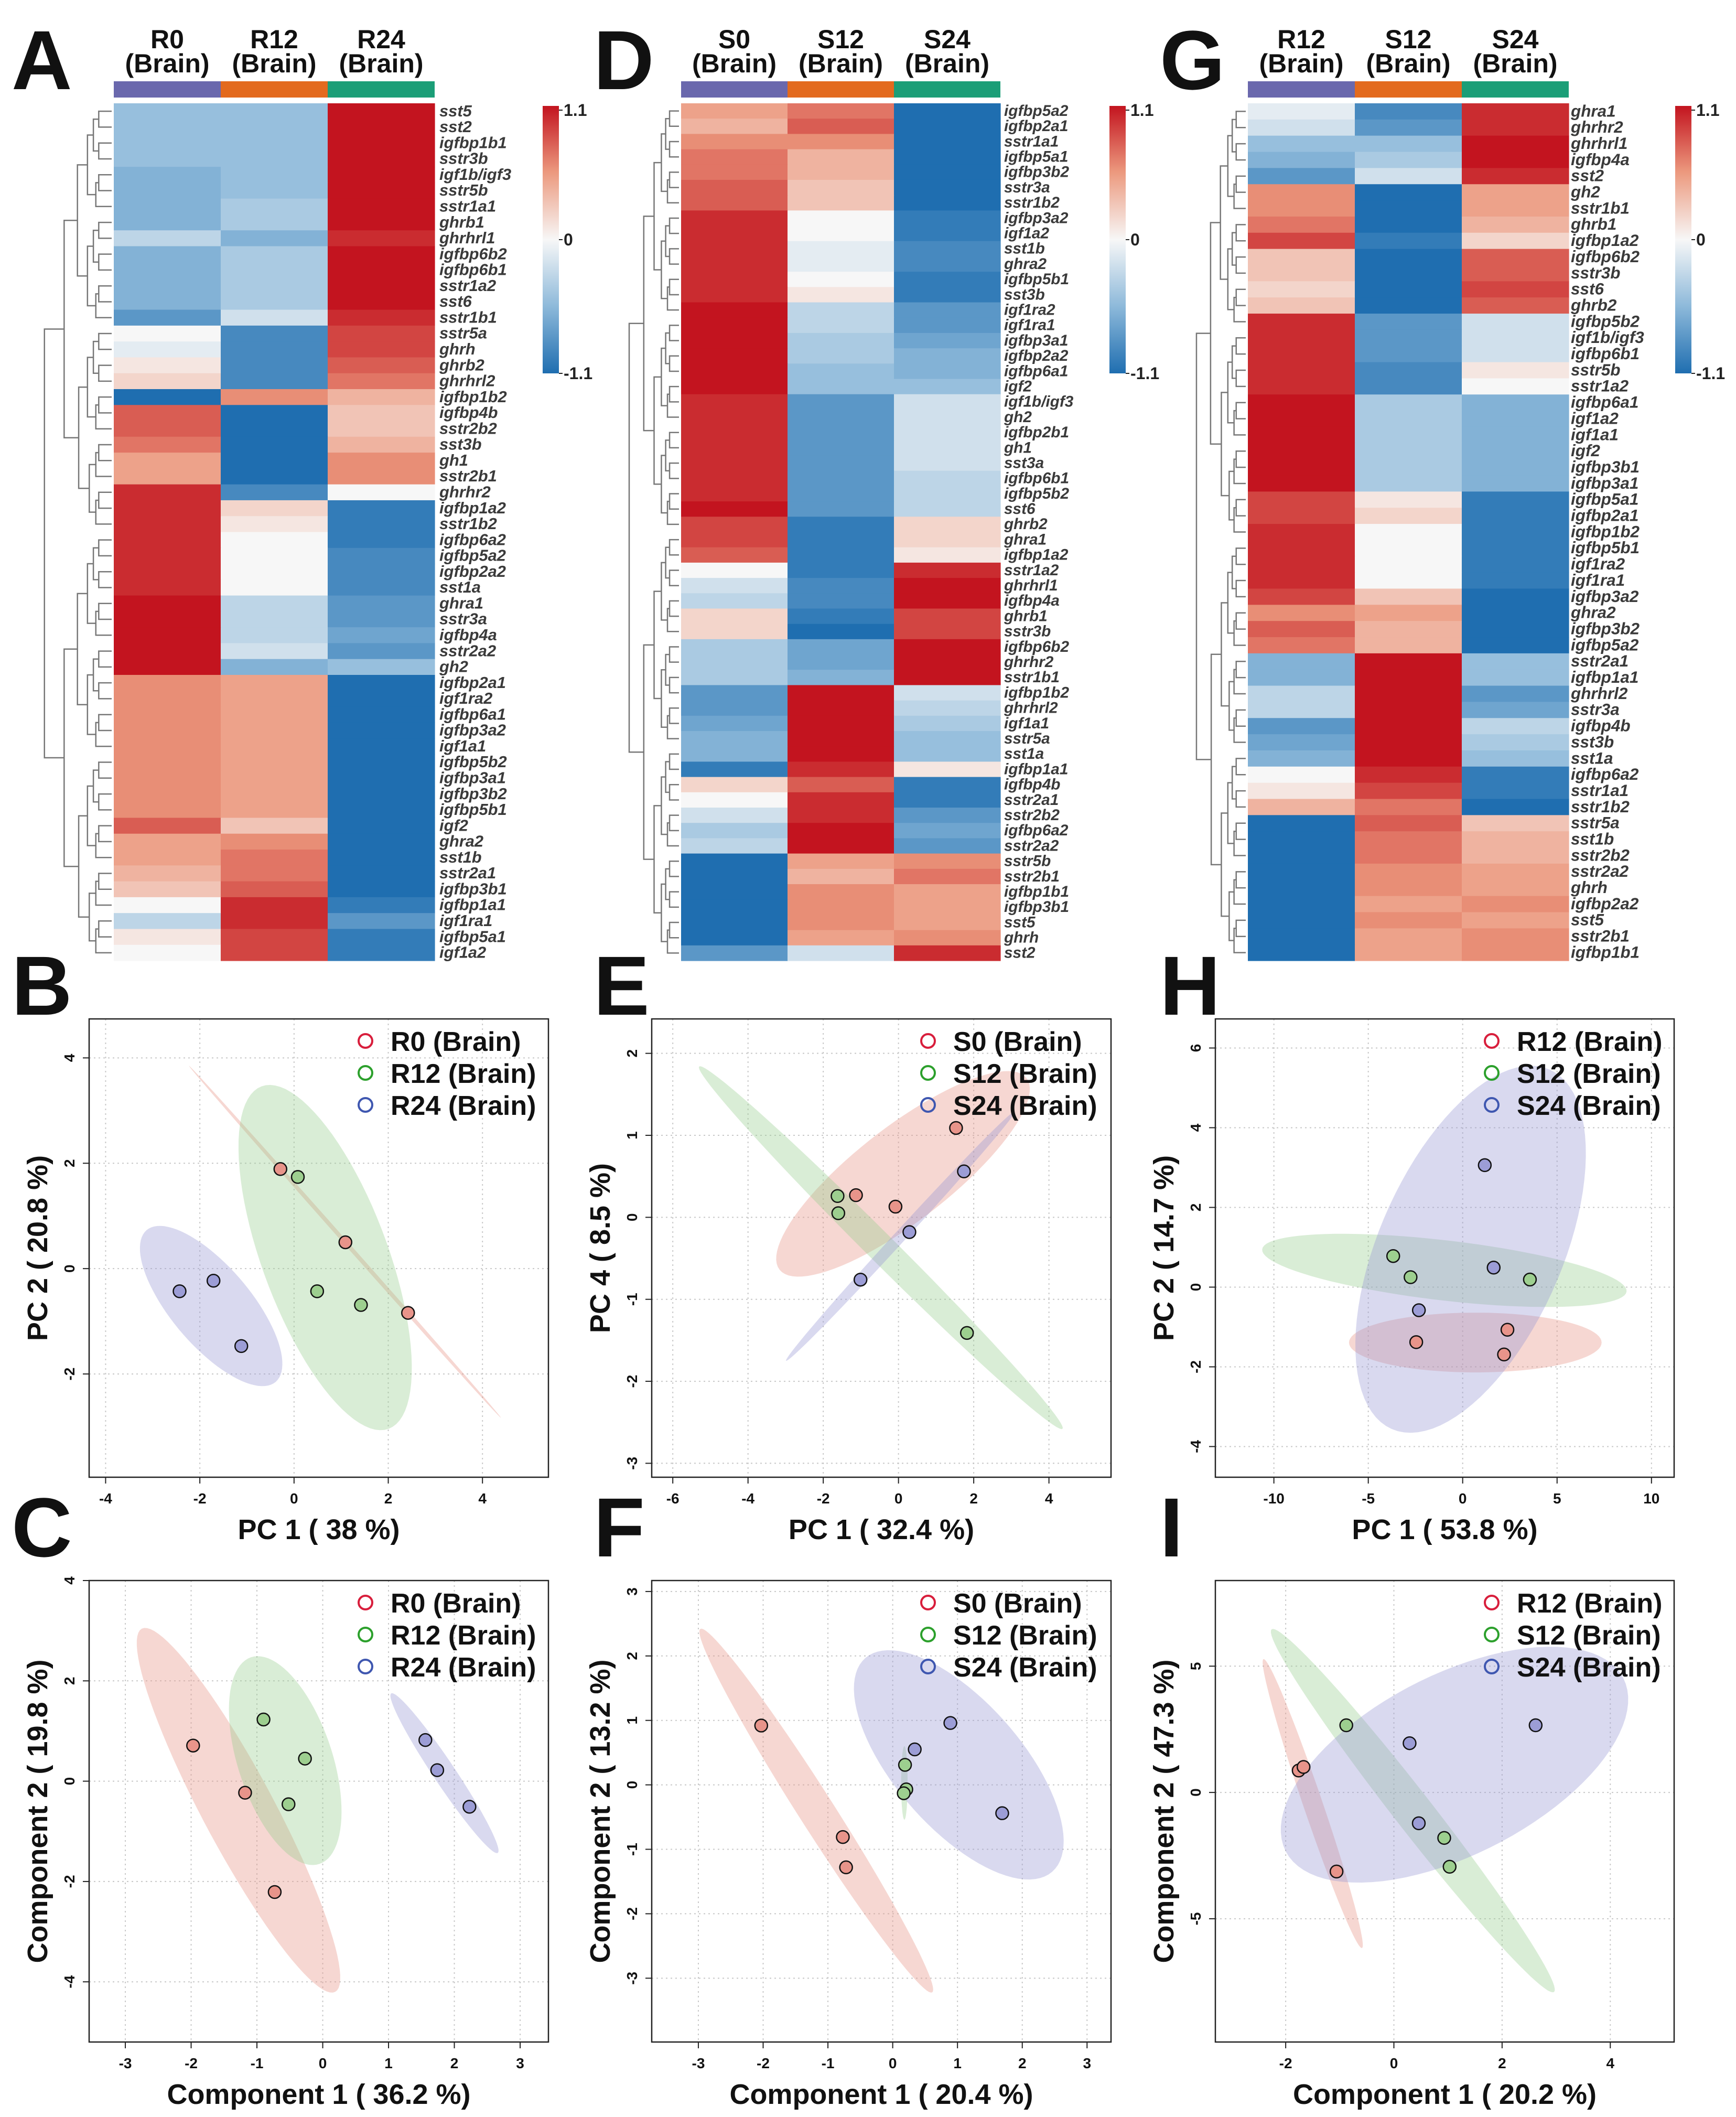 The width and height of the screenshot is (1736, 2117). I want to click on gene-label: ghrhrl2, so click(467, 381).